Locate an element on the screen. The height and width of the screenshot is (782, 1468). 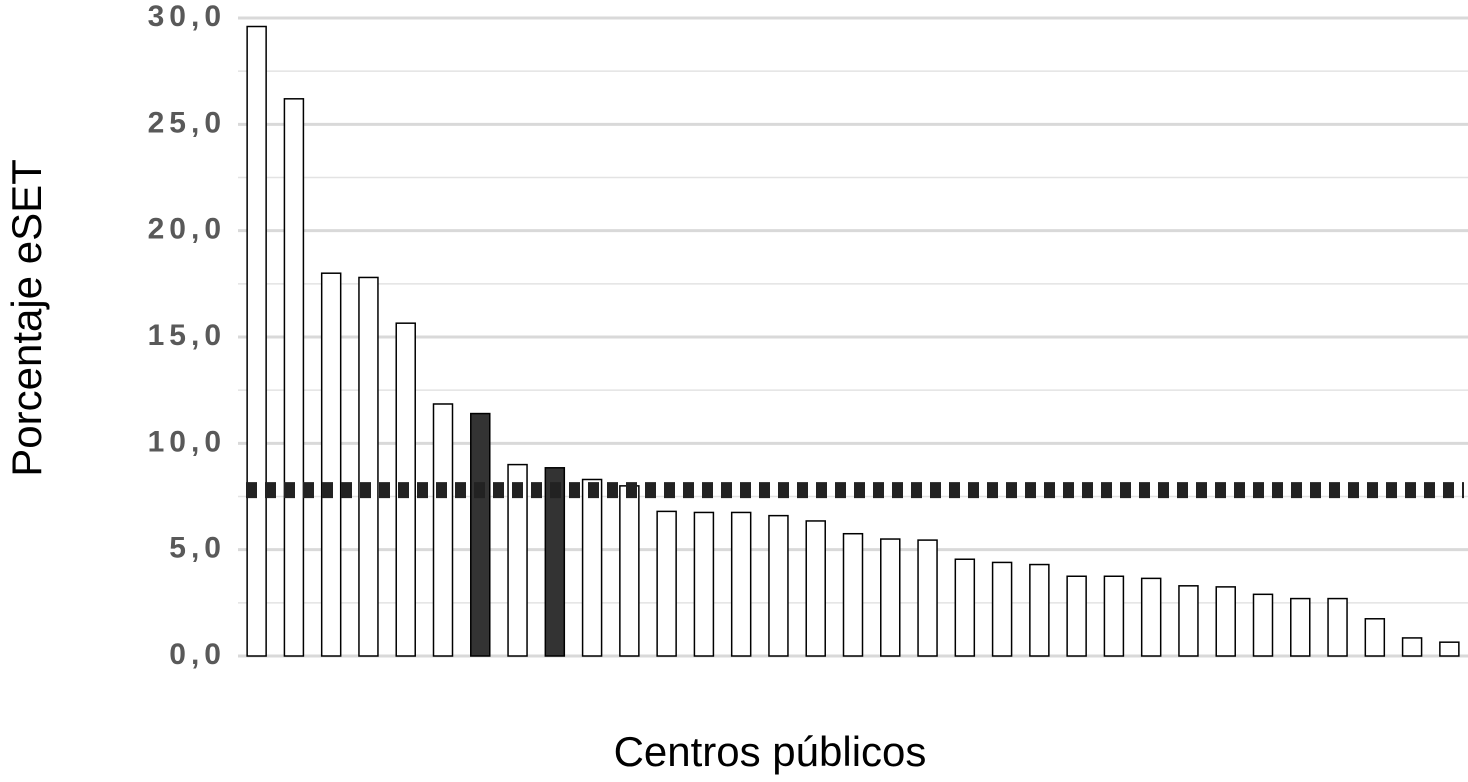
y-tick-label: 15,0 is located at coordinates (187, 335).